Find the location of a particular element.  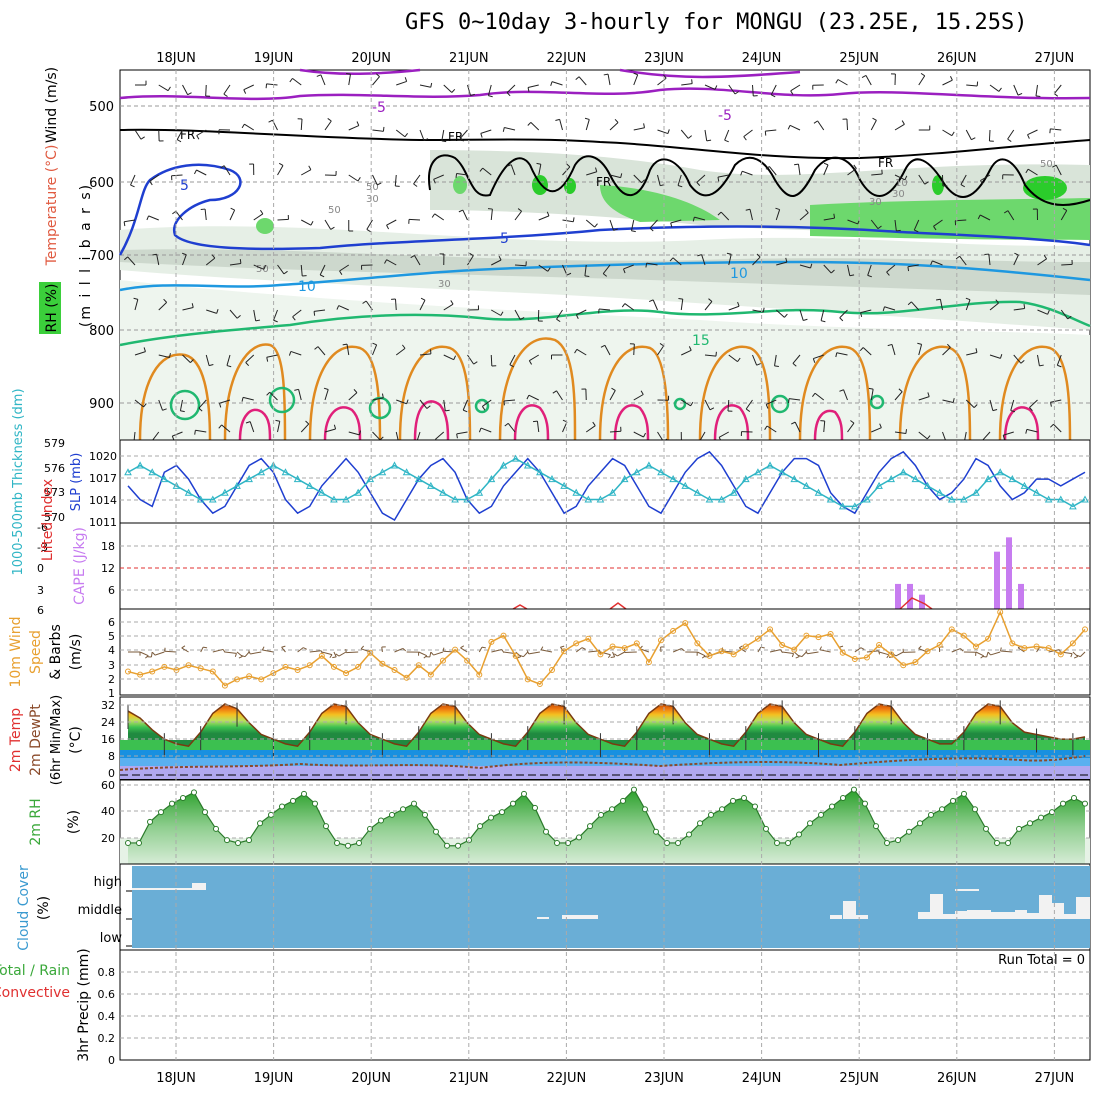

y-axis-title: SLP (mb) is located at coordinates (76, 482).